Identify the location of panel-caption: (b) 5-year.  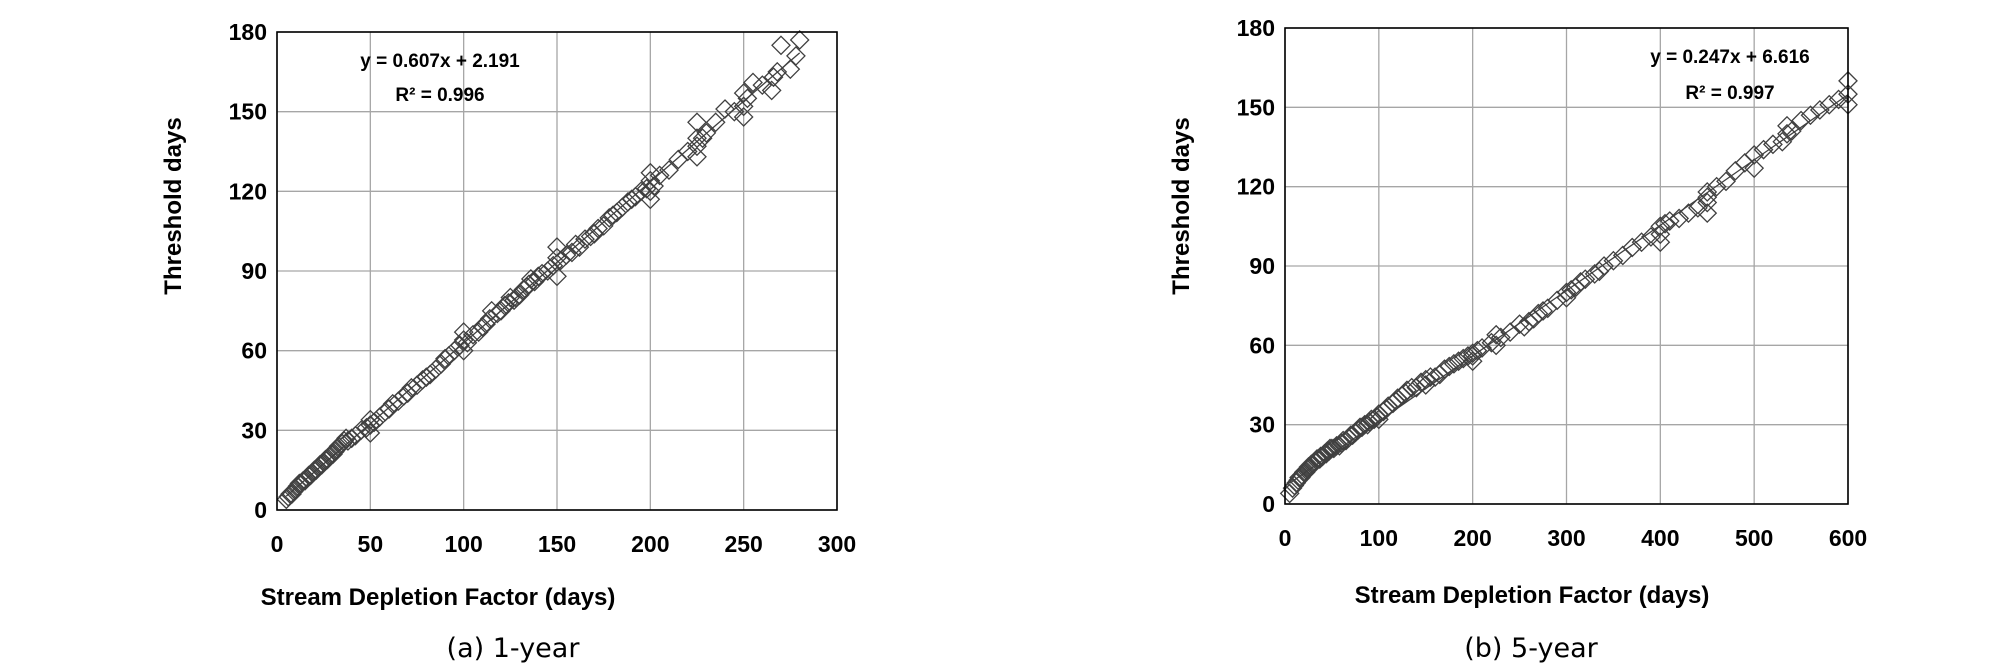
(1531, 648).